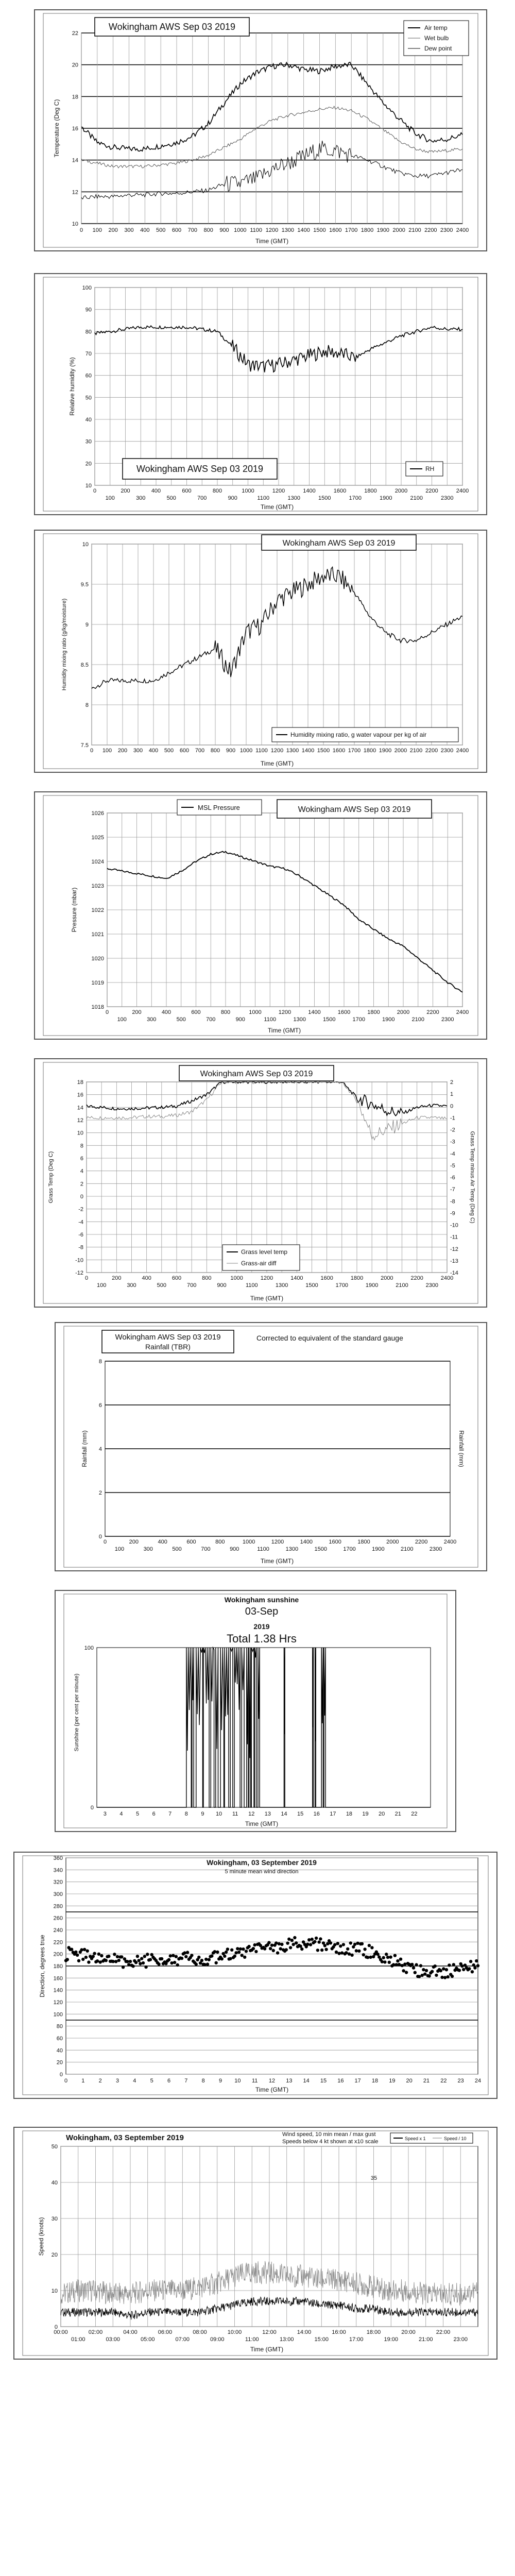  Describe the element at coordinates (58, 1870) in the screenshot. I see `y-tick-label: 340` at that location.